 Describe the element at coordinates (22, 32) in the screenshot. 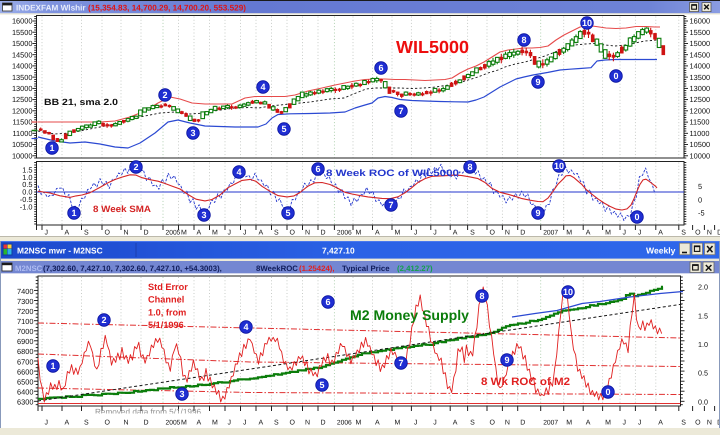

I see `svg-text: 15500` at that location.